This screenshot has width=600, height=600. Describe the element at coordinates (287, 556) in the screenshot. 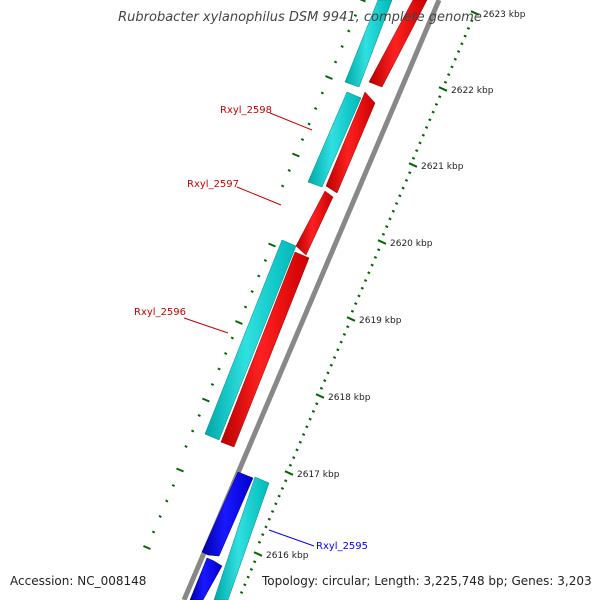

I see `tick-label: 2616 kbp` at that location.